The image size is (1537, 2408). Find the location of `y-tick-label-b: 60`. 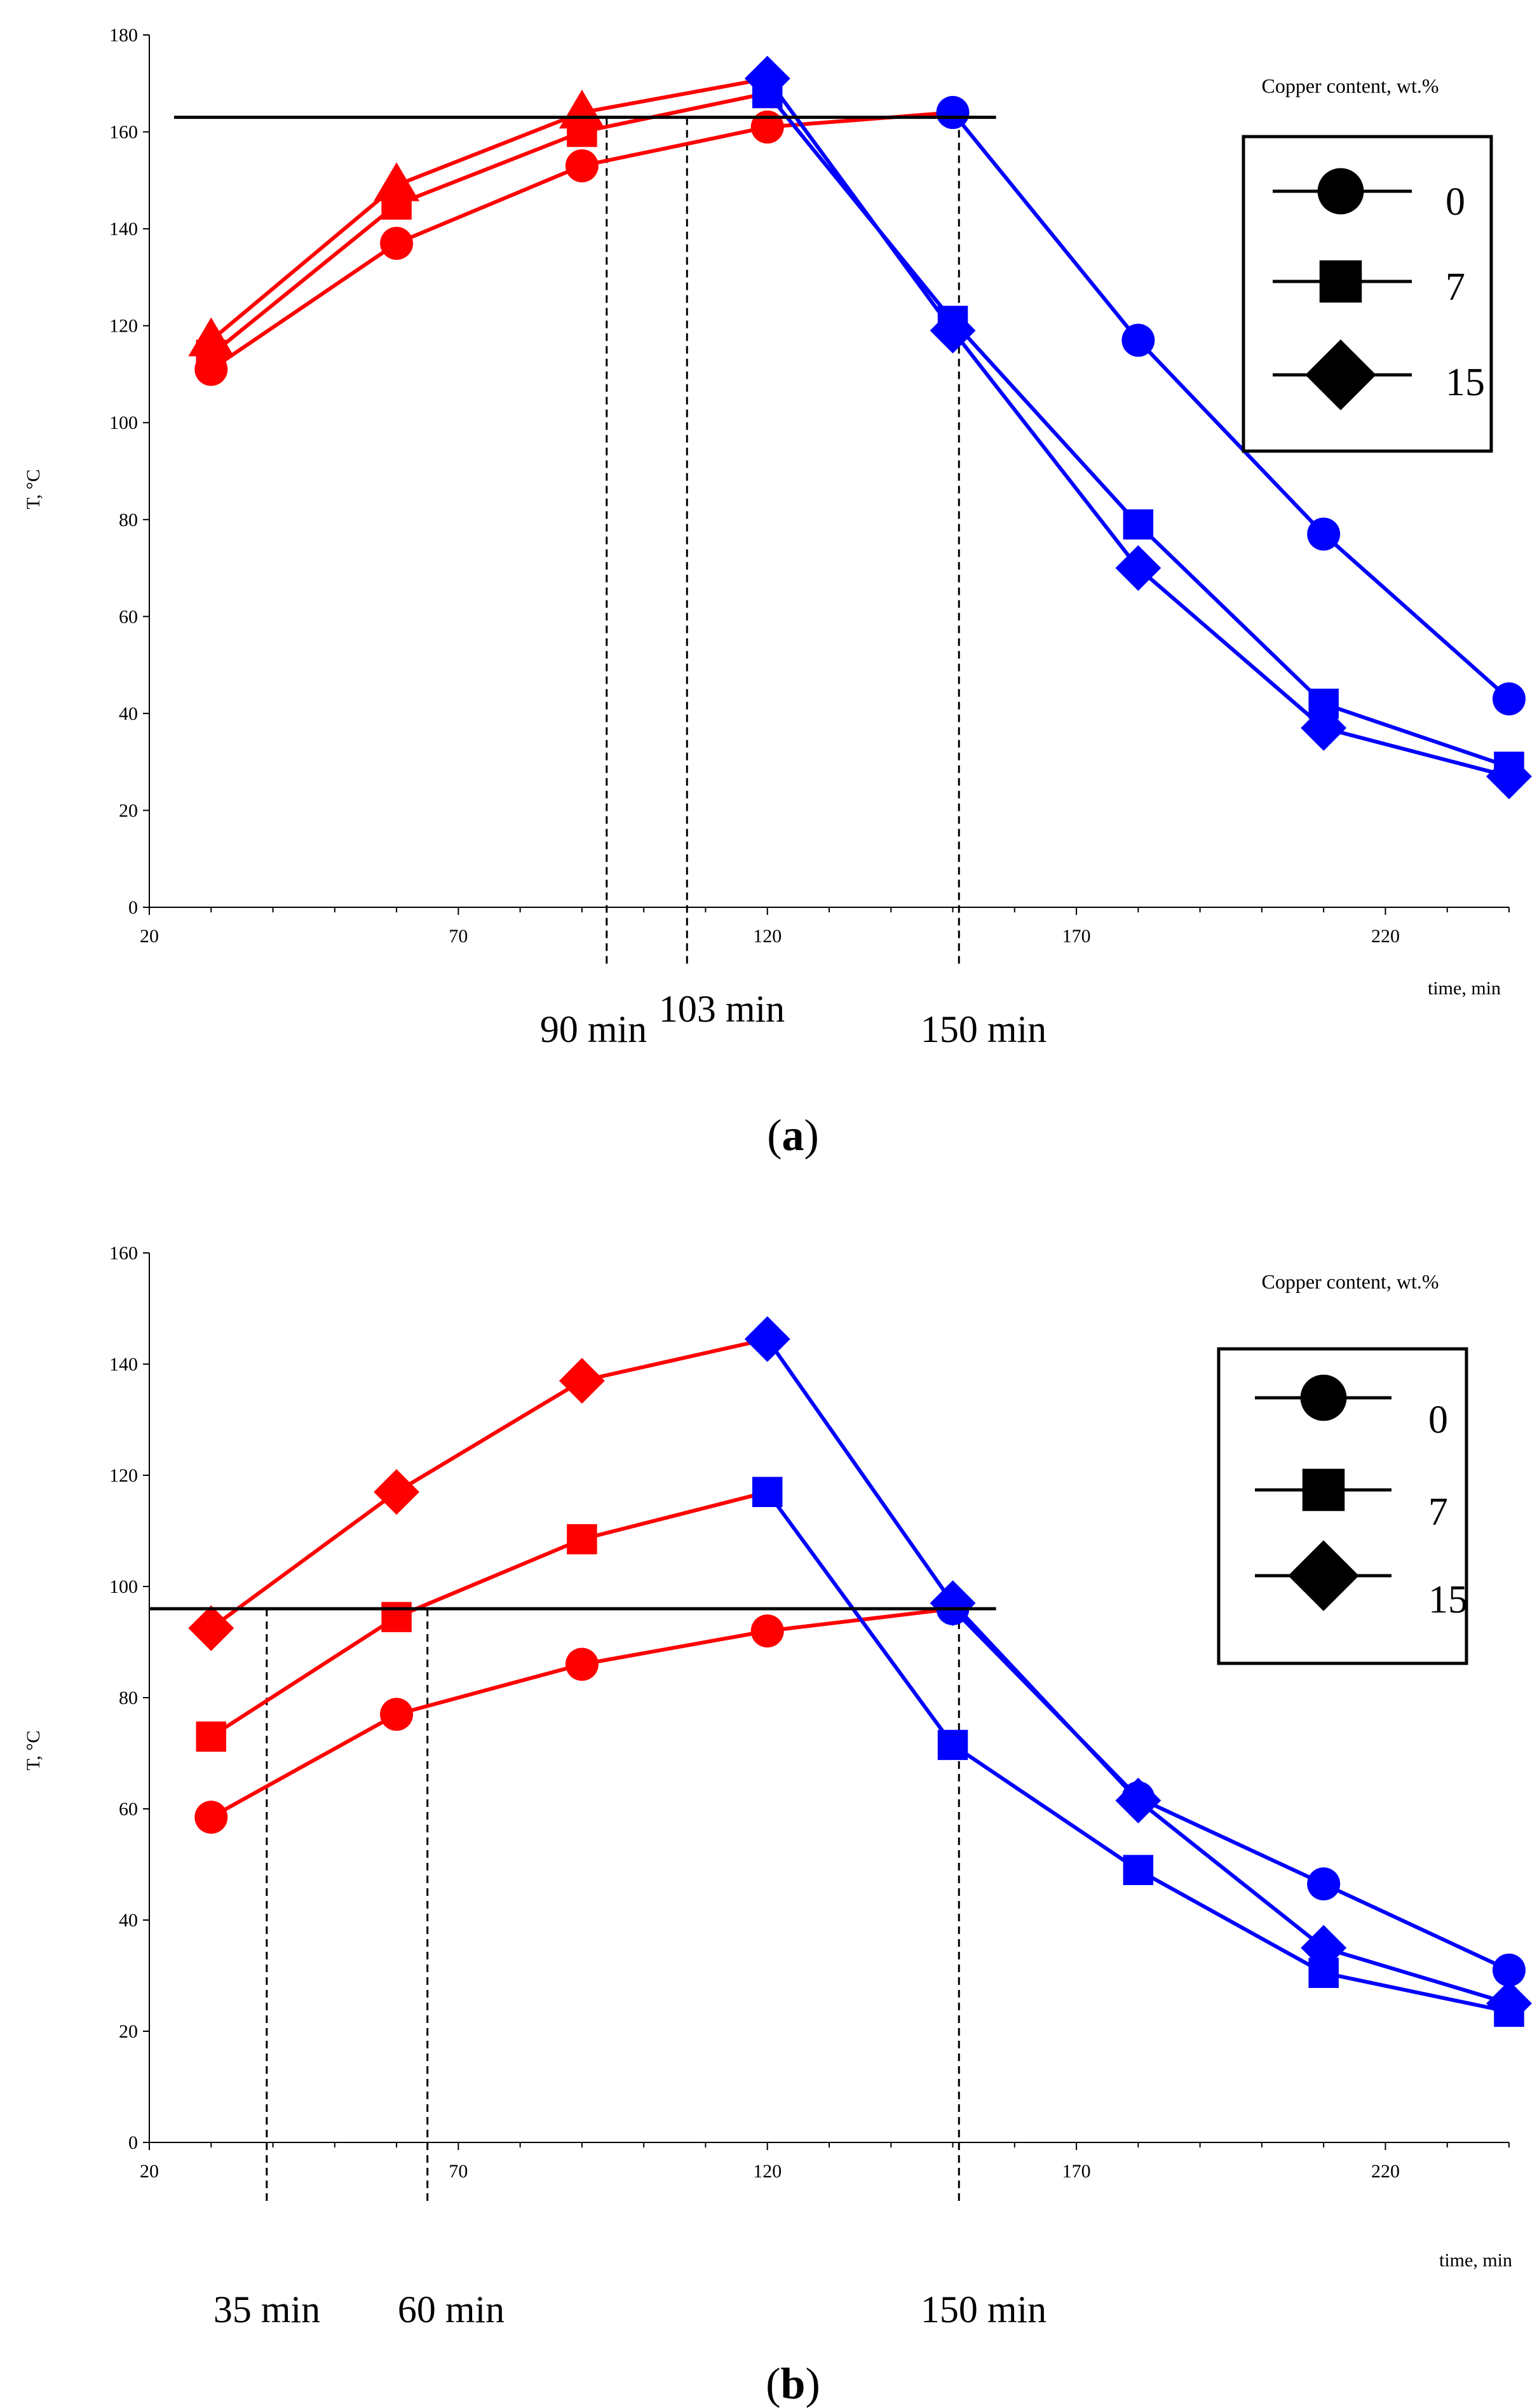

y-tick-label-b: 60 is located at coordinates (128, 1810).